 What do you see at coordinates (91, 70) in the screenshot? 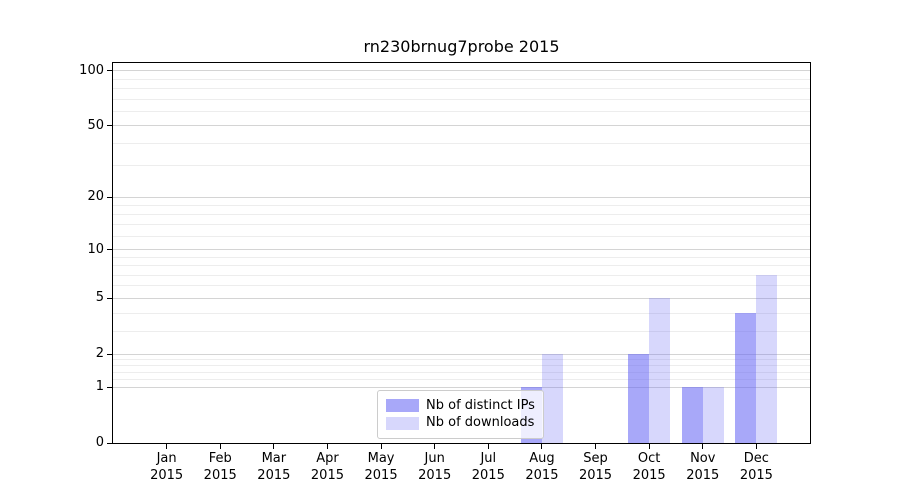
I see `y-tick-label: 100` at bounding box center [91, 70].